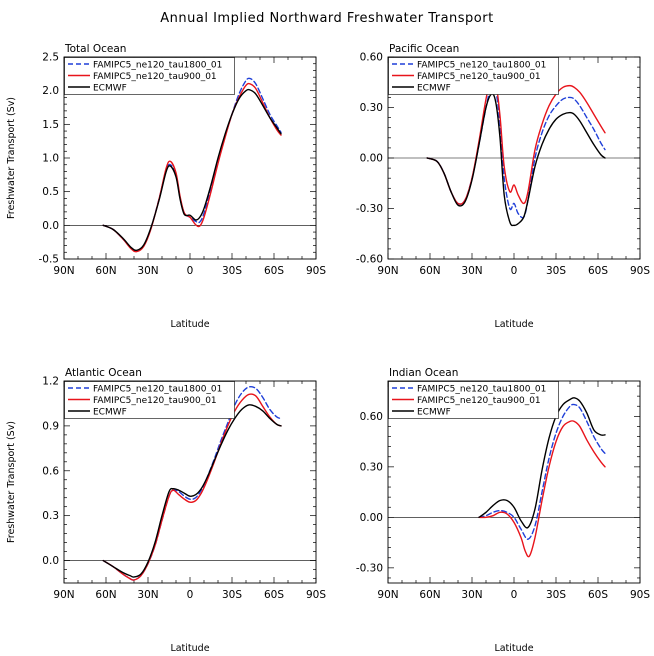 Image resolution: width=654 pixels, height=656 pixels. I want to click on y-tick-label: 0.3, so click(50, 516).